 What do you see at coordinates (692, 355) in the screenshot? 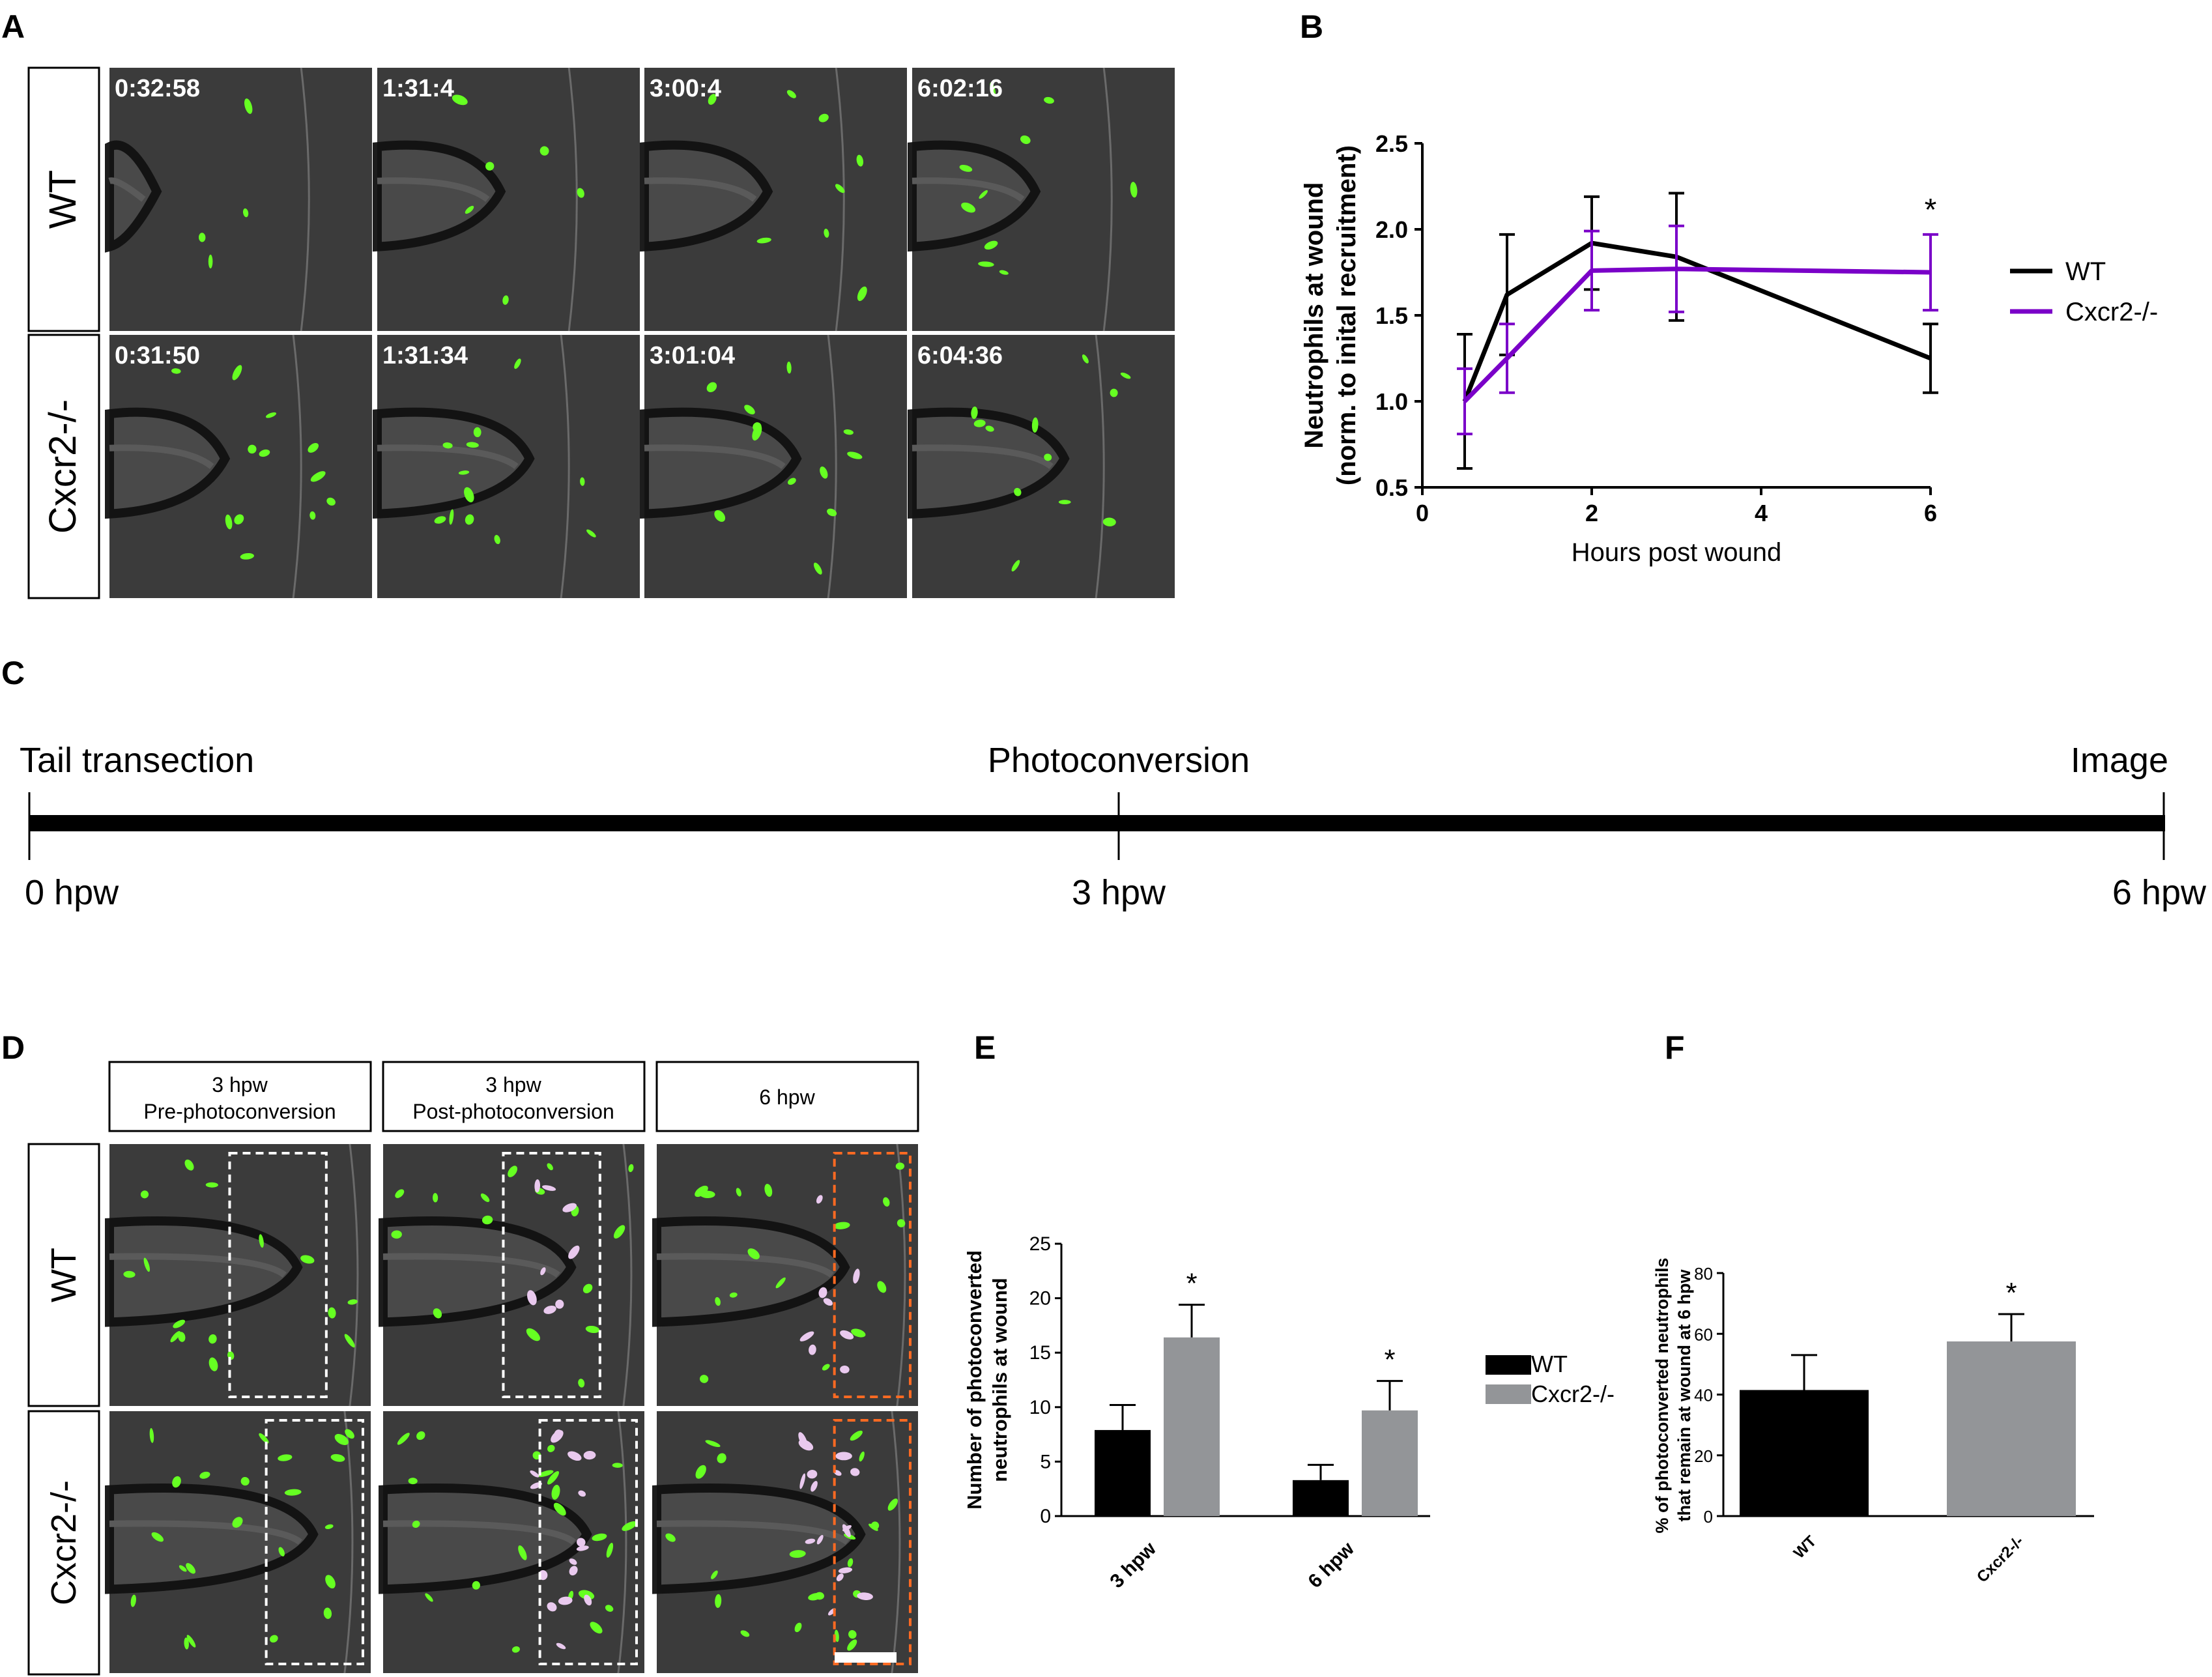
I see `timestamp: 3:01:04` at bounding box center [692, 355].